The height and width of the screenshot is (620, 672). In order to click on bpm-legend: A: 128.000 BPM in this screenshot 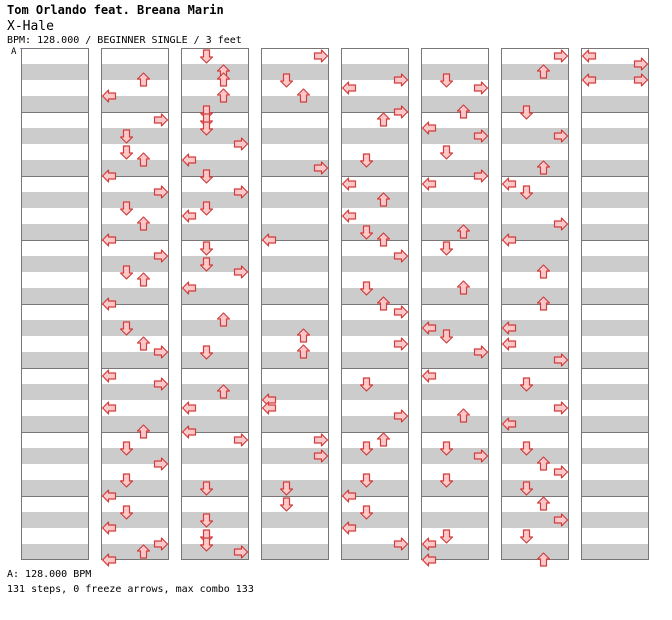, I will do `click(49, 574)`.